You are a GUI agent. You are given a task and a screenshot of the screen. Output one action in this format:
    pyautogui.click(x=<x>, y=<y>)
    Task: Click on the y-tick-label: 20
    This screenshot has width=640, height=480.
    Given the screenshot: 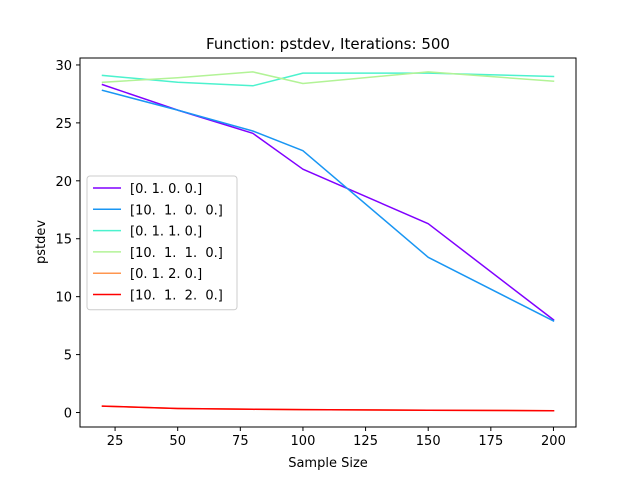 What is the action you would take?
    pyautogui.click(x=63, y=182)
    